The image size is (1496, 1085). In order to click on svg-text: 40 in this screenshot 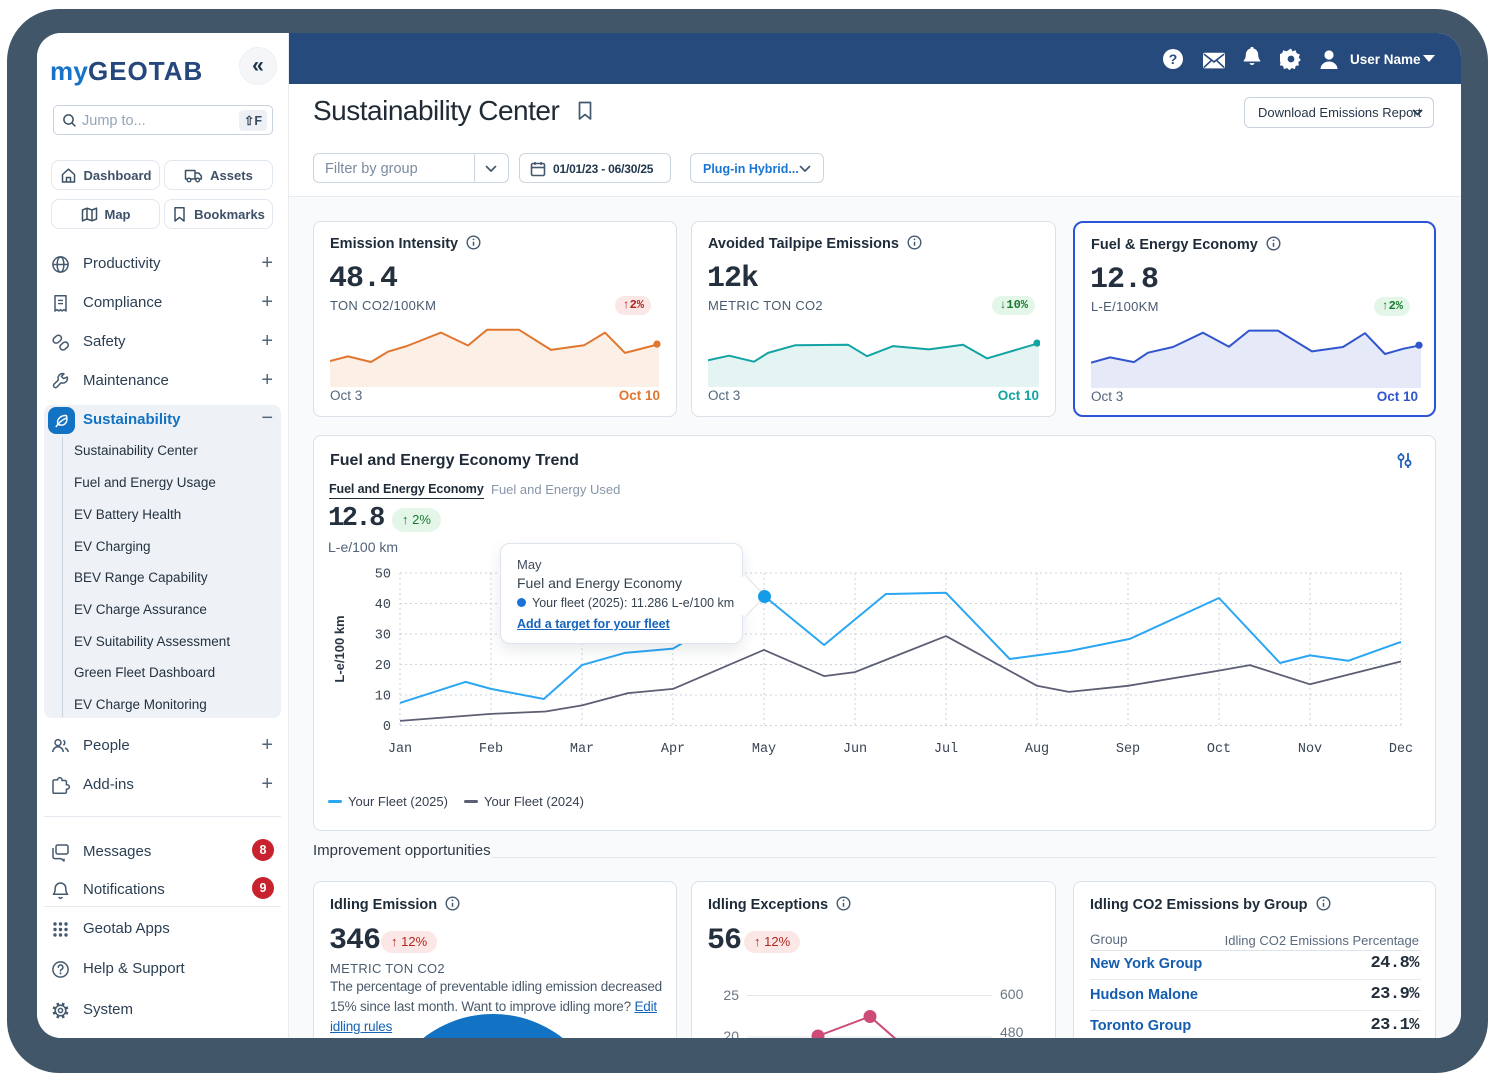, I will do `click(383, 605)`.